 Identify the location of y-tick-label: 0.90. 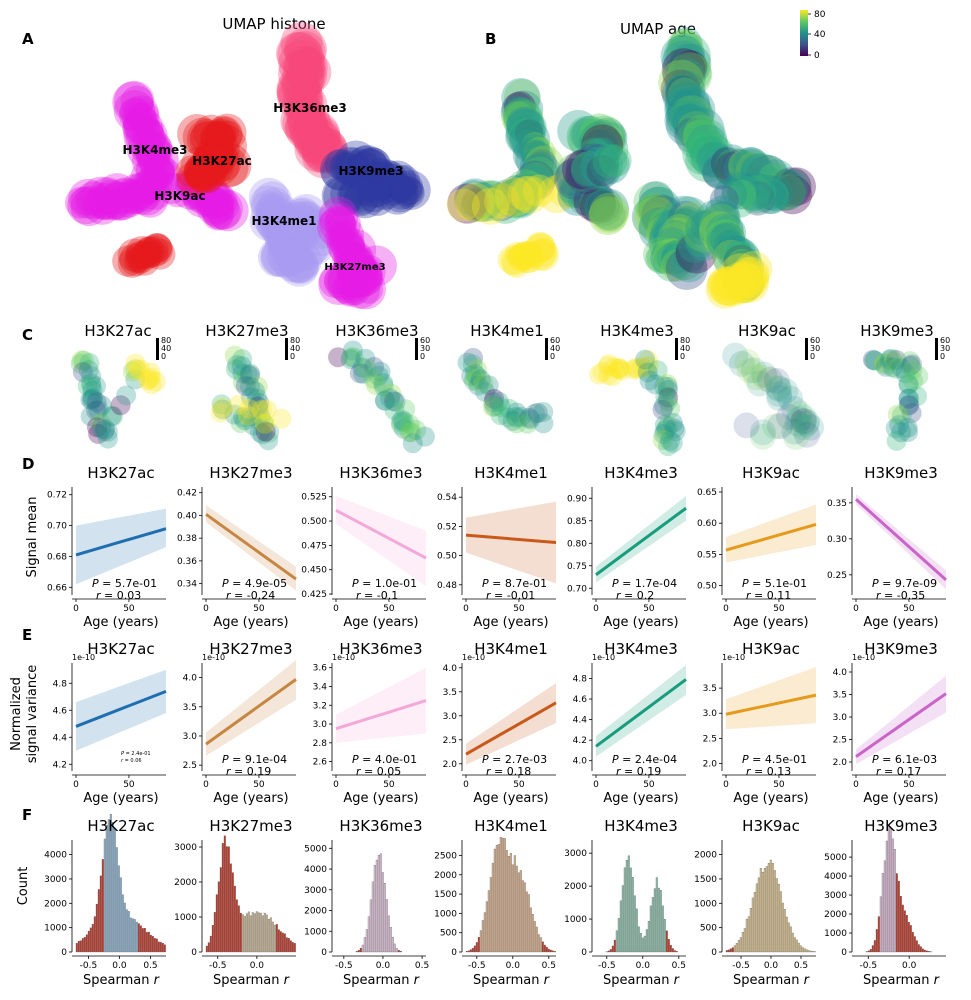
(577, 499).